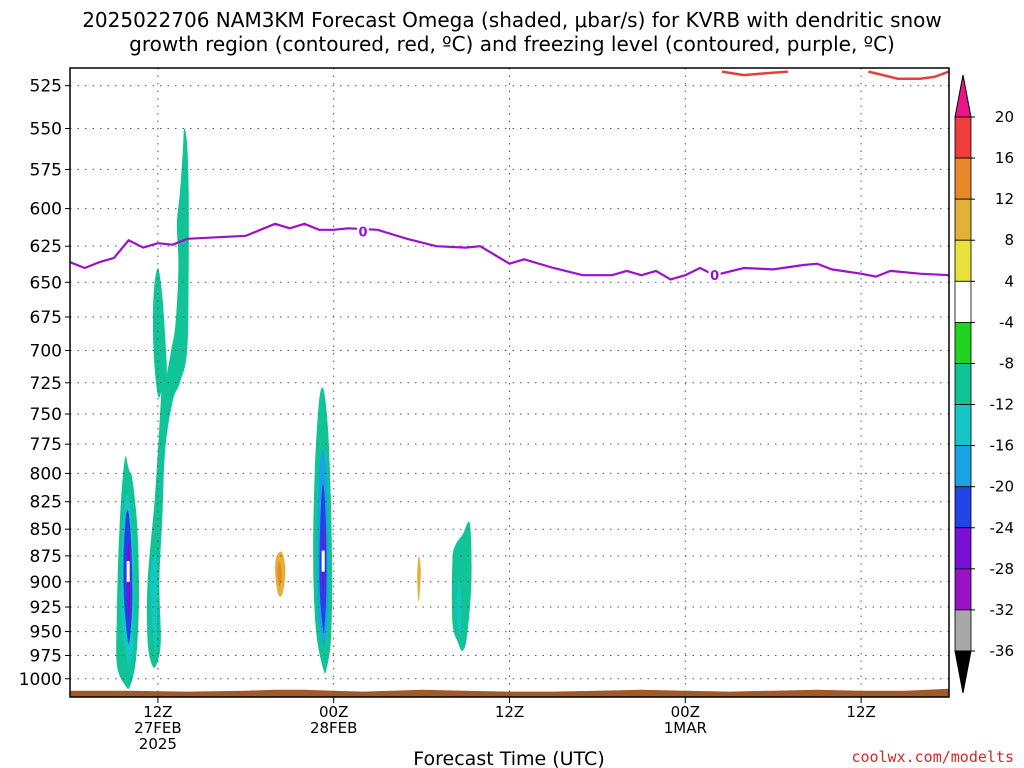 The height and width of the screenshot is (768, 1024). Describe the element at coordinates (984, 384) in the screenshot. I see `colorbar: 20 16 12 8 4 -4 -8 -12 -16 -20 -24 -28 -32 -36` at that location.